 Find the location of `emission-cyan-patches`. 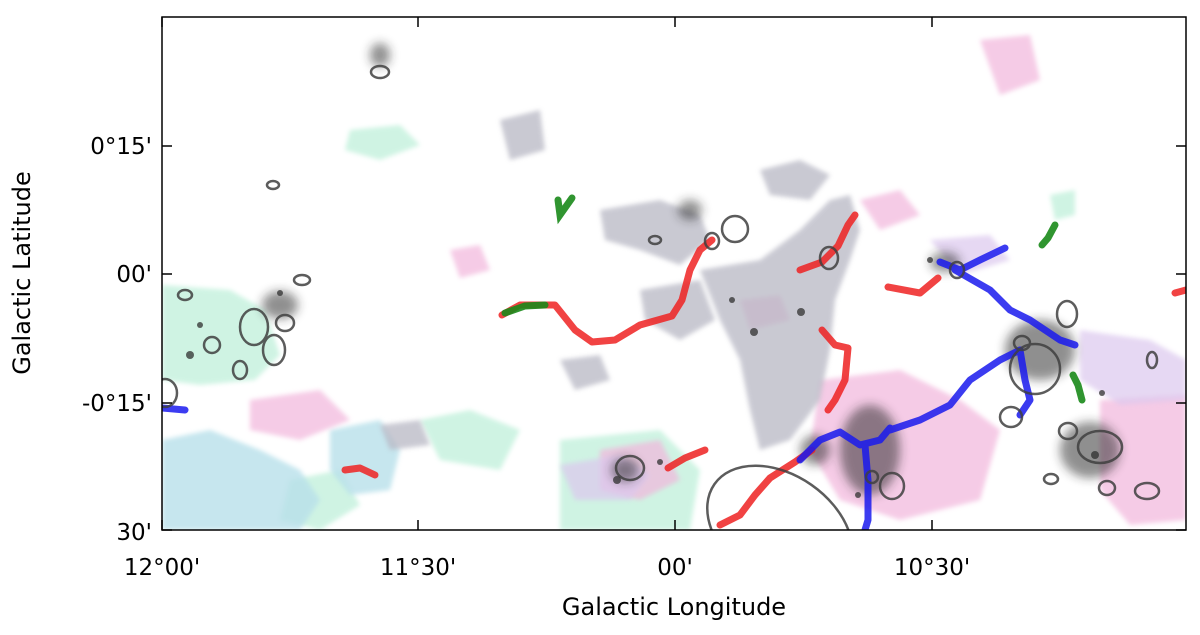

emission-cyan-patches is located at coordinates (281, 475).